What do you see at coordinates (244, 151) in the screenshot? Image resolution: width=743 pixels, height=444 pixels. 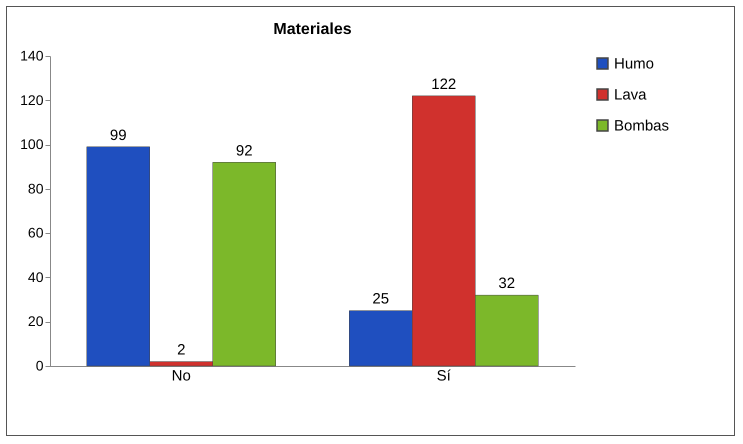 I see `data-label: 92` at bounding box center [244, 151].